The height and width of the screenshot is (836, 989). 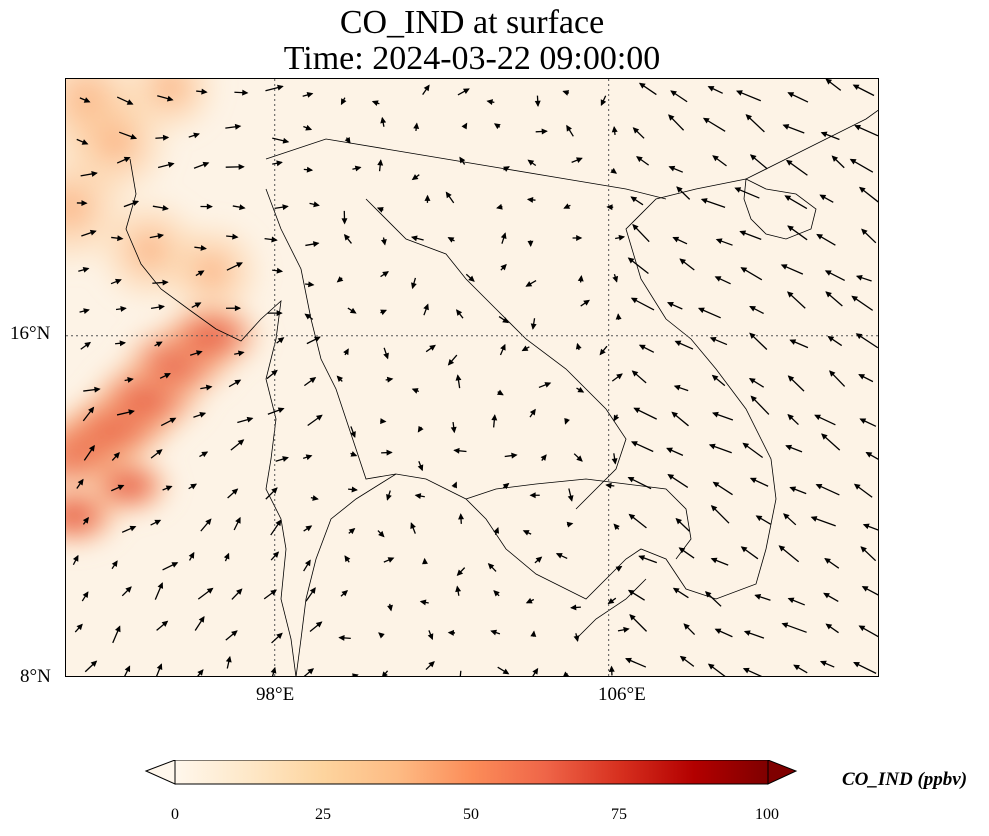 What do you see at coordinates (175, 814) in the screenshot?
I see `colorbar-tick-0: 0` at bounding box center [175, 814].